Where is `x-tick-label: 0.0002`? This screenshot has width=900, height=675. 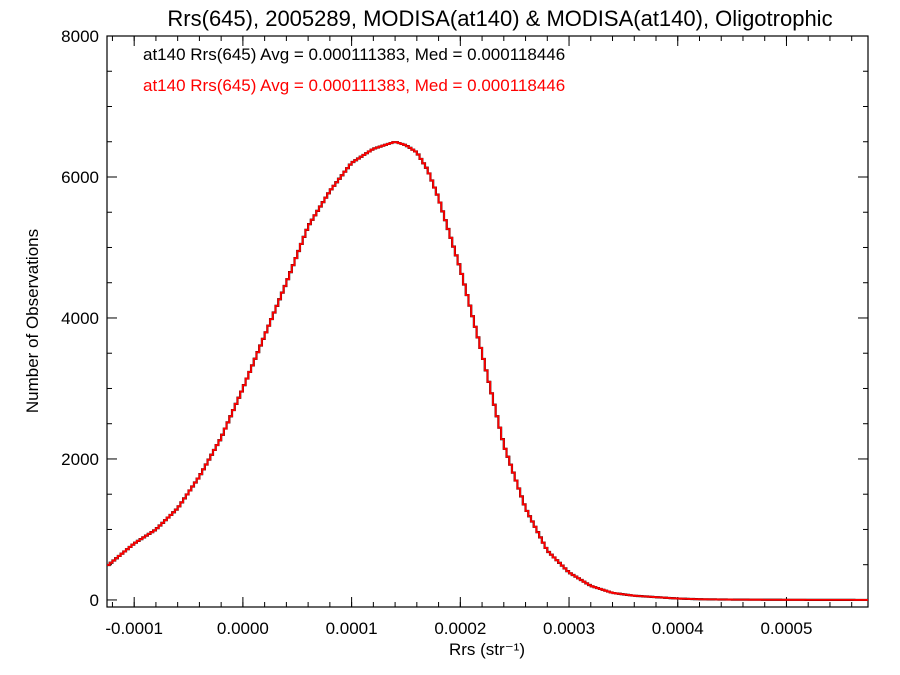 x-tick-label: 0.0002 is located at coordinates (460, 628).